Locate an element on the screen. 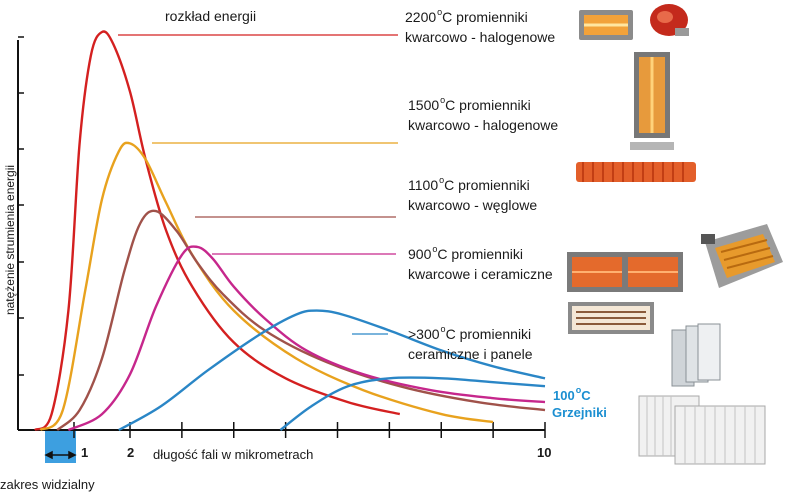  x-tick-label-2: 2 is located at coordinates (131, 452).